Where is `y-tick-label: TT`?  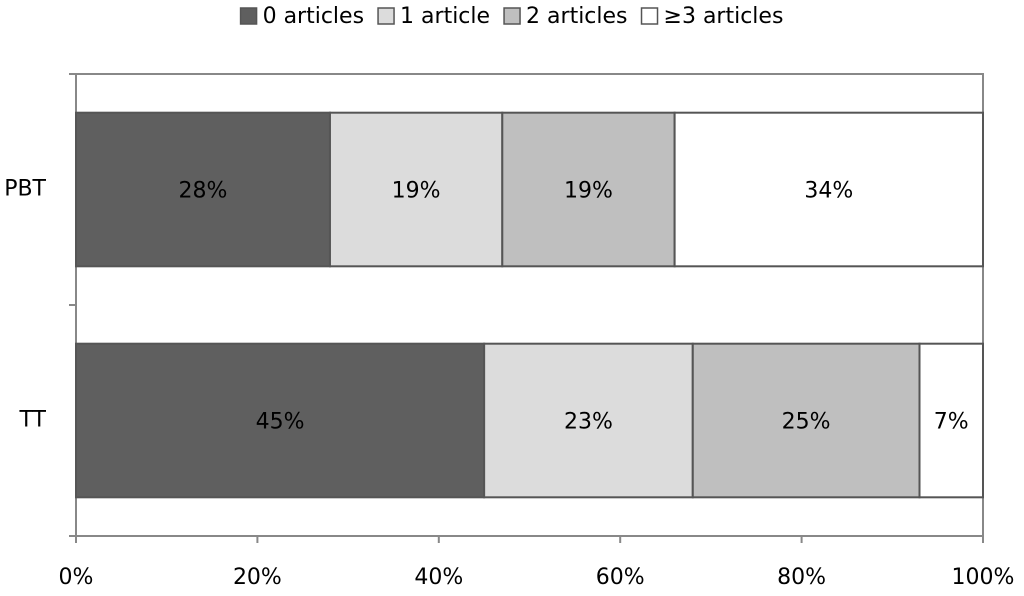 y-tick-label: TT is located at coordinates (33, 420).